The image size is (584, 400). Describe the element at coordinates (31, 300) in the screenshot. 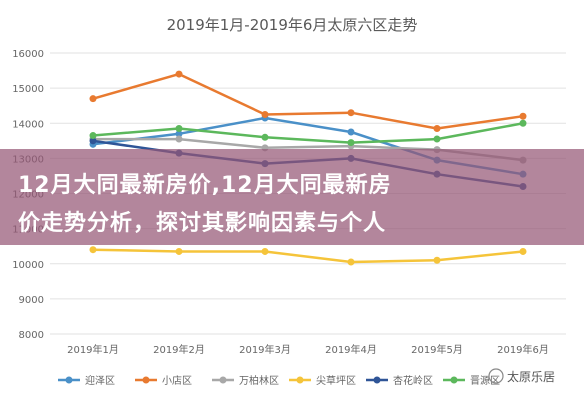

I see `y-tick-label: 9000` at that location.